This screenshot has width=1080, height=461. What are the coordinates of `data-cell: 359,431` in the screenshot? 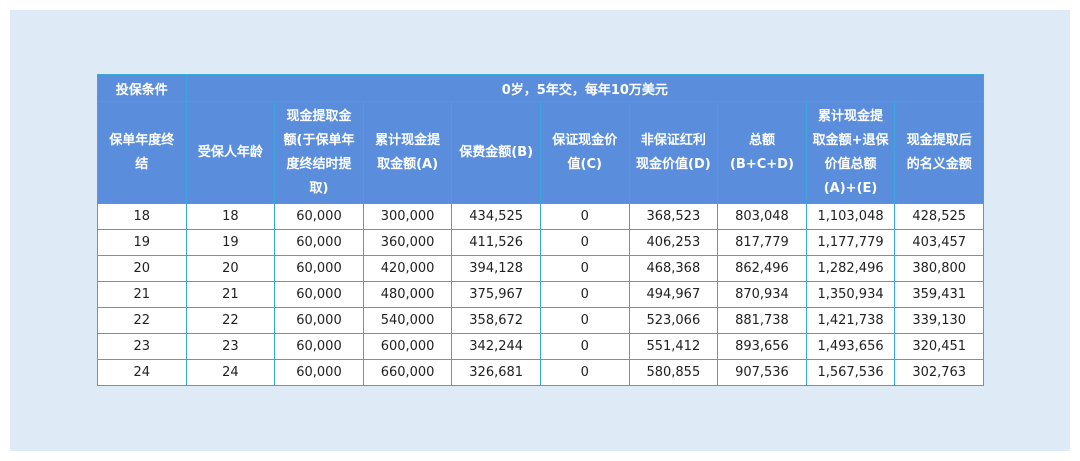 It's located at (939, 294).